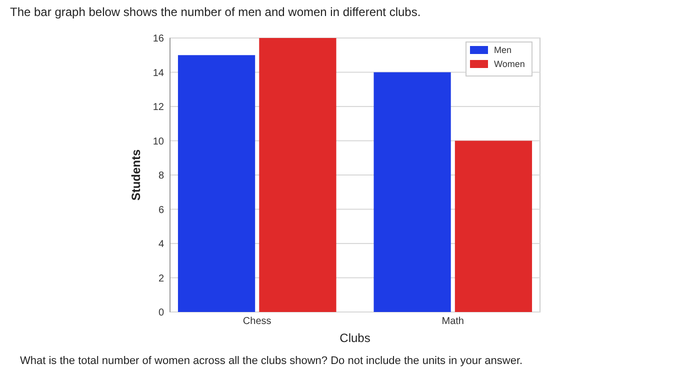 The image size is (700, 372). I want to click on y-tick-label: 4, so click(161, 244).